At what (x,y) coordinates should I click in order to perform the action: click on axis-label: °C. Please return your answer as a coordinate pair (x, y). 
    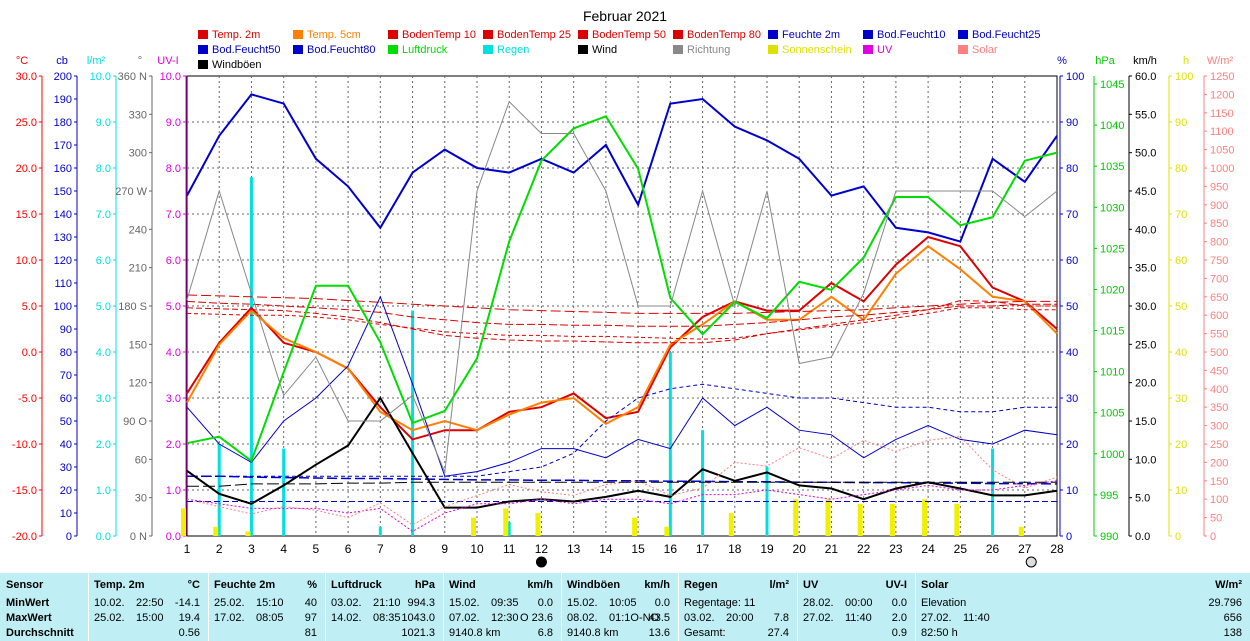
    Looking at the image, I should click on (22, 61).